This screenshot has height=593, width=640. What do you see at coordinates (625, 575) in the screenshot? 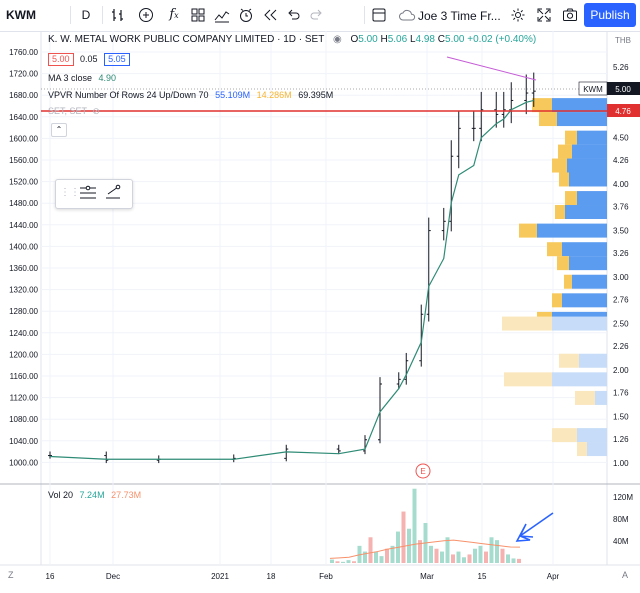
I see `auto-scale-button: A` at bounding box center [625, 575].